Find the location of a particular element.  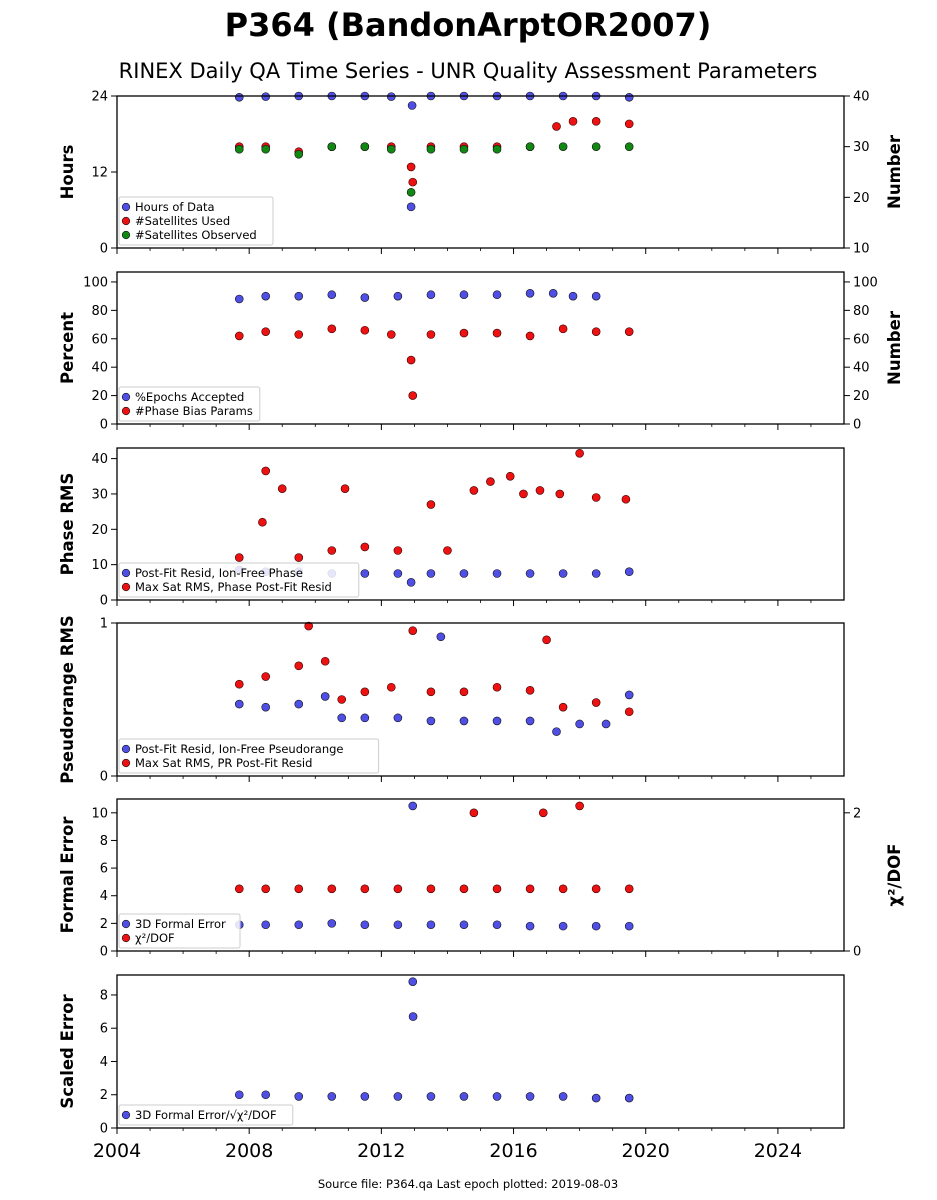

legend-label: Max Sat RMS, Phase Post-Fit Resid is located at coordinates (233, 587).